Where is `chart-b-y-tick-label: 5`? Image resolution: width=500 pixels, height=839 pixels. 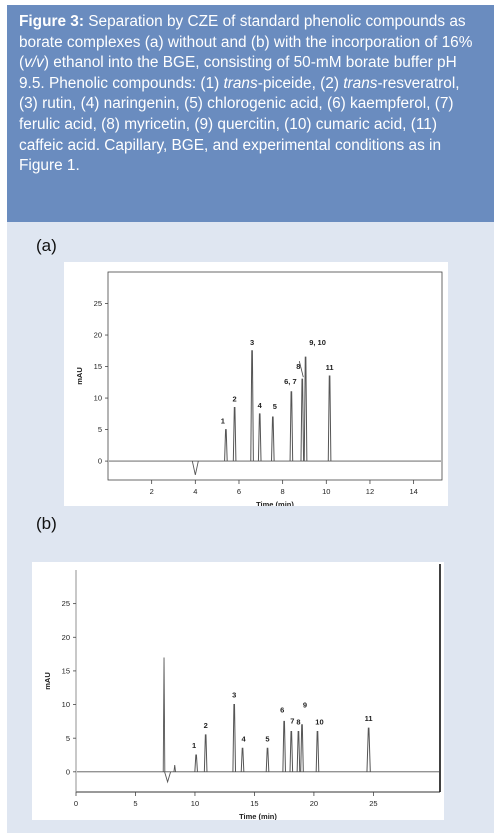
chart-b-y-tick-label: 5 is located at coordinates (68, 738).